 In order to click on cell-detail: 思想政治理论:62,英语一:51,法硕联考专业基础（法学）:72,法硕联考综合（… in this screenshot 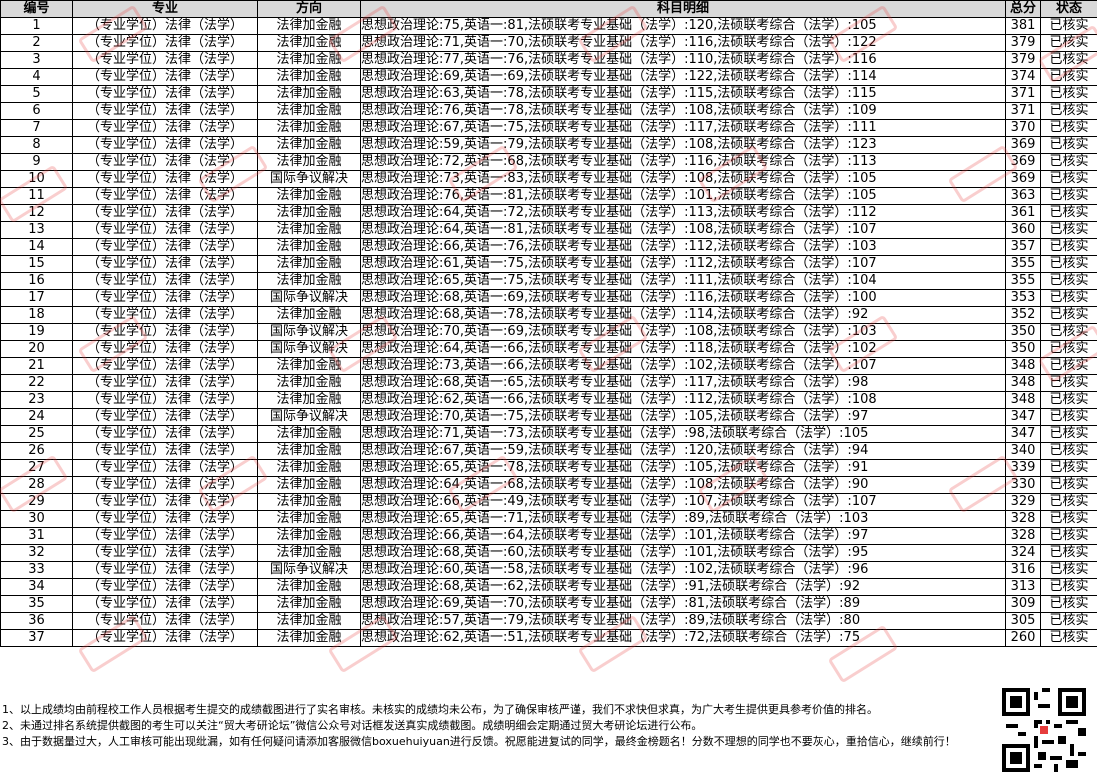, I will do `click(683, 638)`.